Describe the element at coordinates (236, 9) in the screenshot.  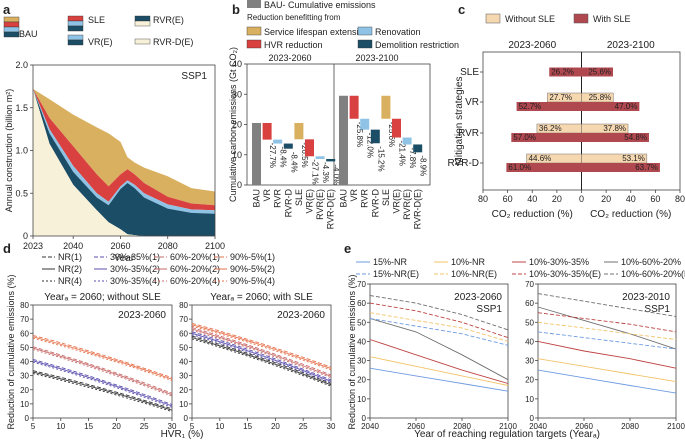
I see `panel-label-b: b` at that location.